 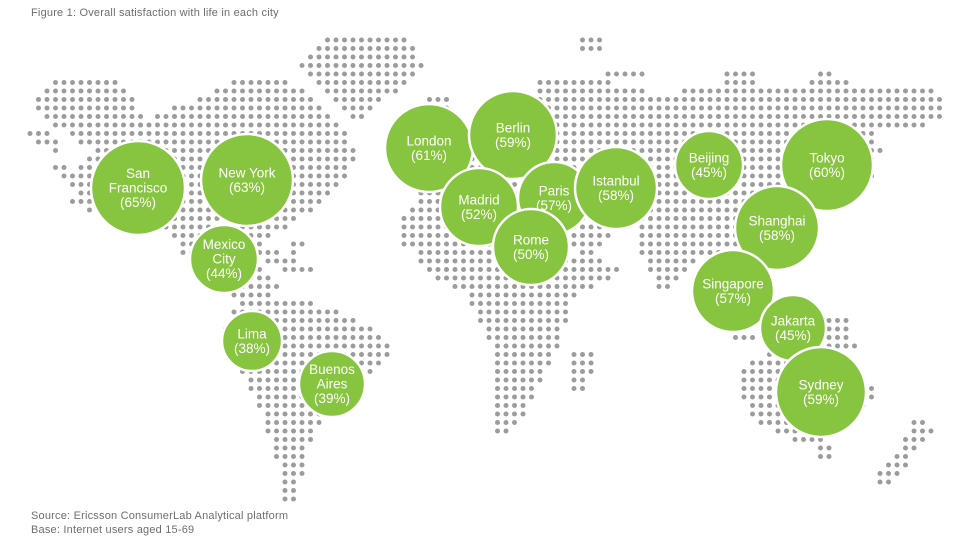 I want to click on bubble-circle-buenos-aires, so click(x=332, y=384).